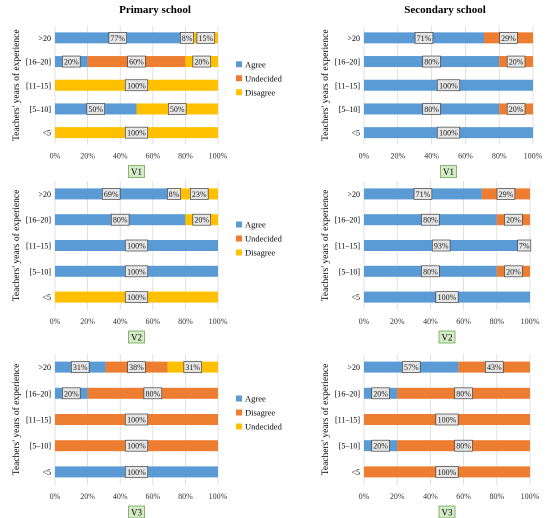 The width and height of the screenshot is (550, 518). I want to click on data-label: 38%, so click(136, 367).